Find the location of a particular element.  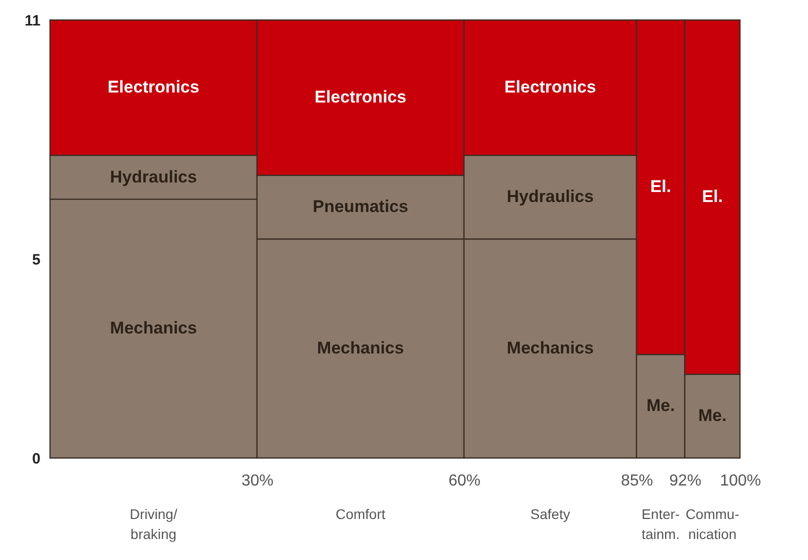

x-tick-label: 85% is located at coordinates (637, 481).